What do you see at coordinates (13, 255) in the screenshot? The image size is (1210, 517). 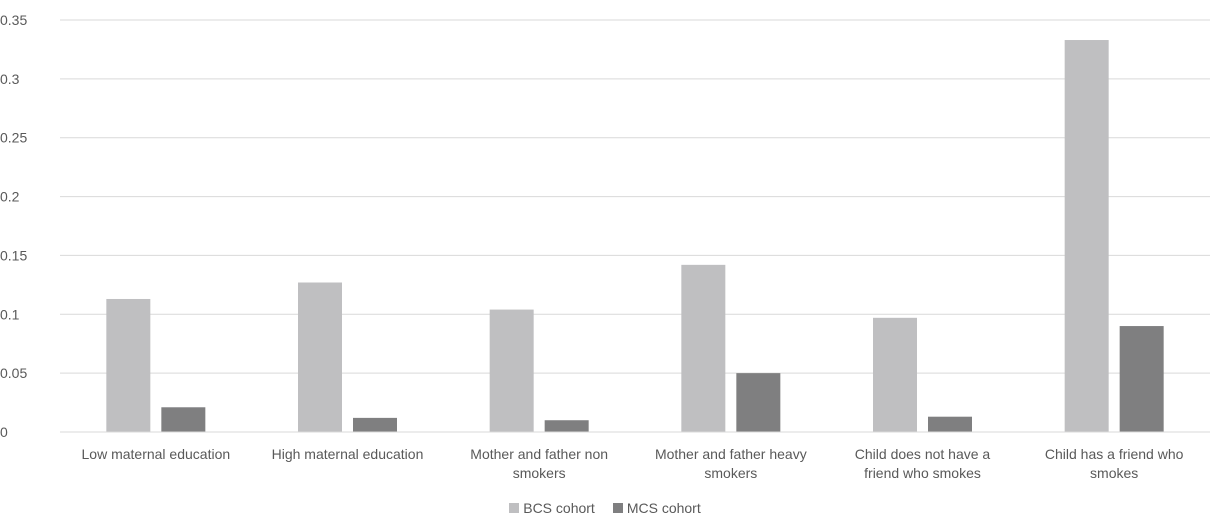 I see `y-tick-label: 0.15` at bounding box center [13, 255].